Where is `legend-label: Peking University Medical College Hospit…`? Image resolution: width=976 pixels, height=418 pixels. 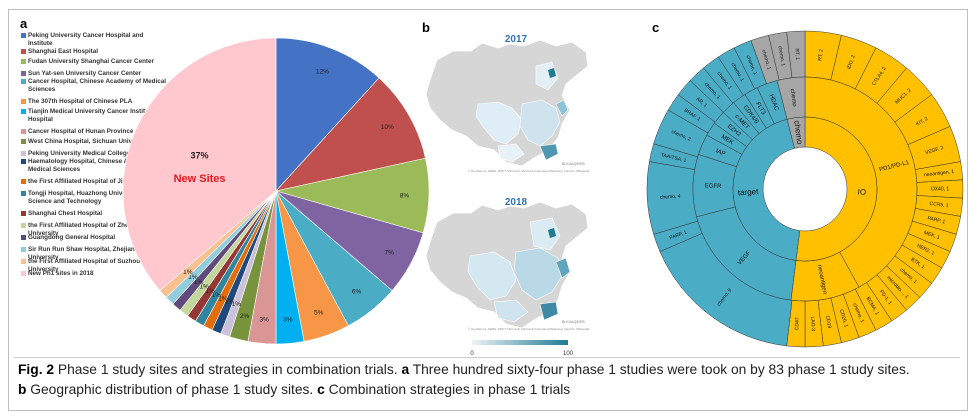
legend-label: Peking University Medical College Hospit… is located at coordinates (92, 153).